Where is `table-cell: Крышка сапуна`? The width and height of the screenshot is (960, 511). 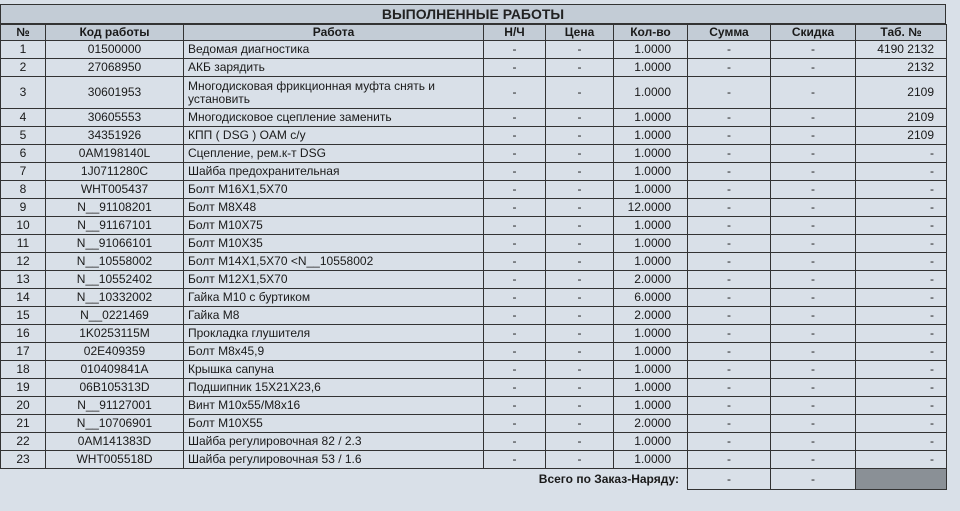 table-cell: Крышка сапуна is located at coordinates (333, 369).